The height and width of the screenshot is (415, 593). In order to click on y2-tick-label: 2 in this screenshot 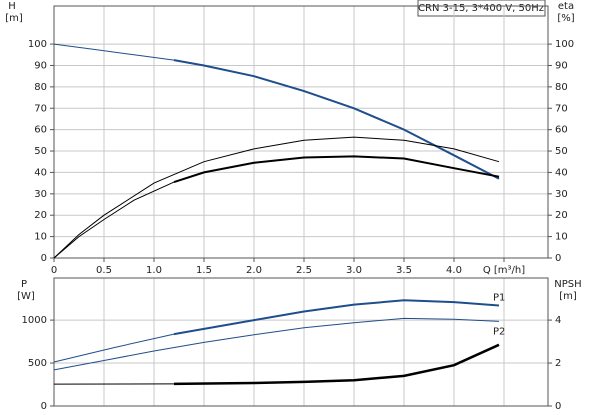, I will do `click(558, 363)`.